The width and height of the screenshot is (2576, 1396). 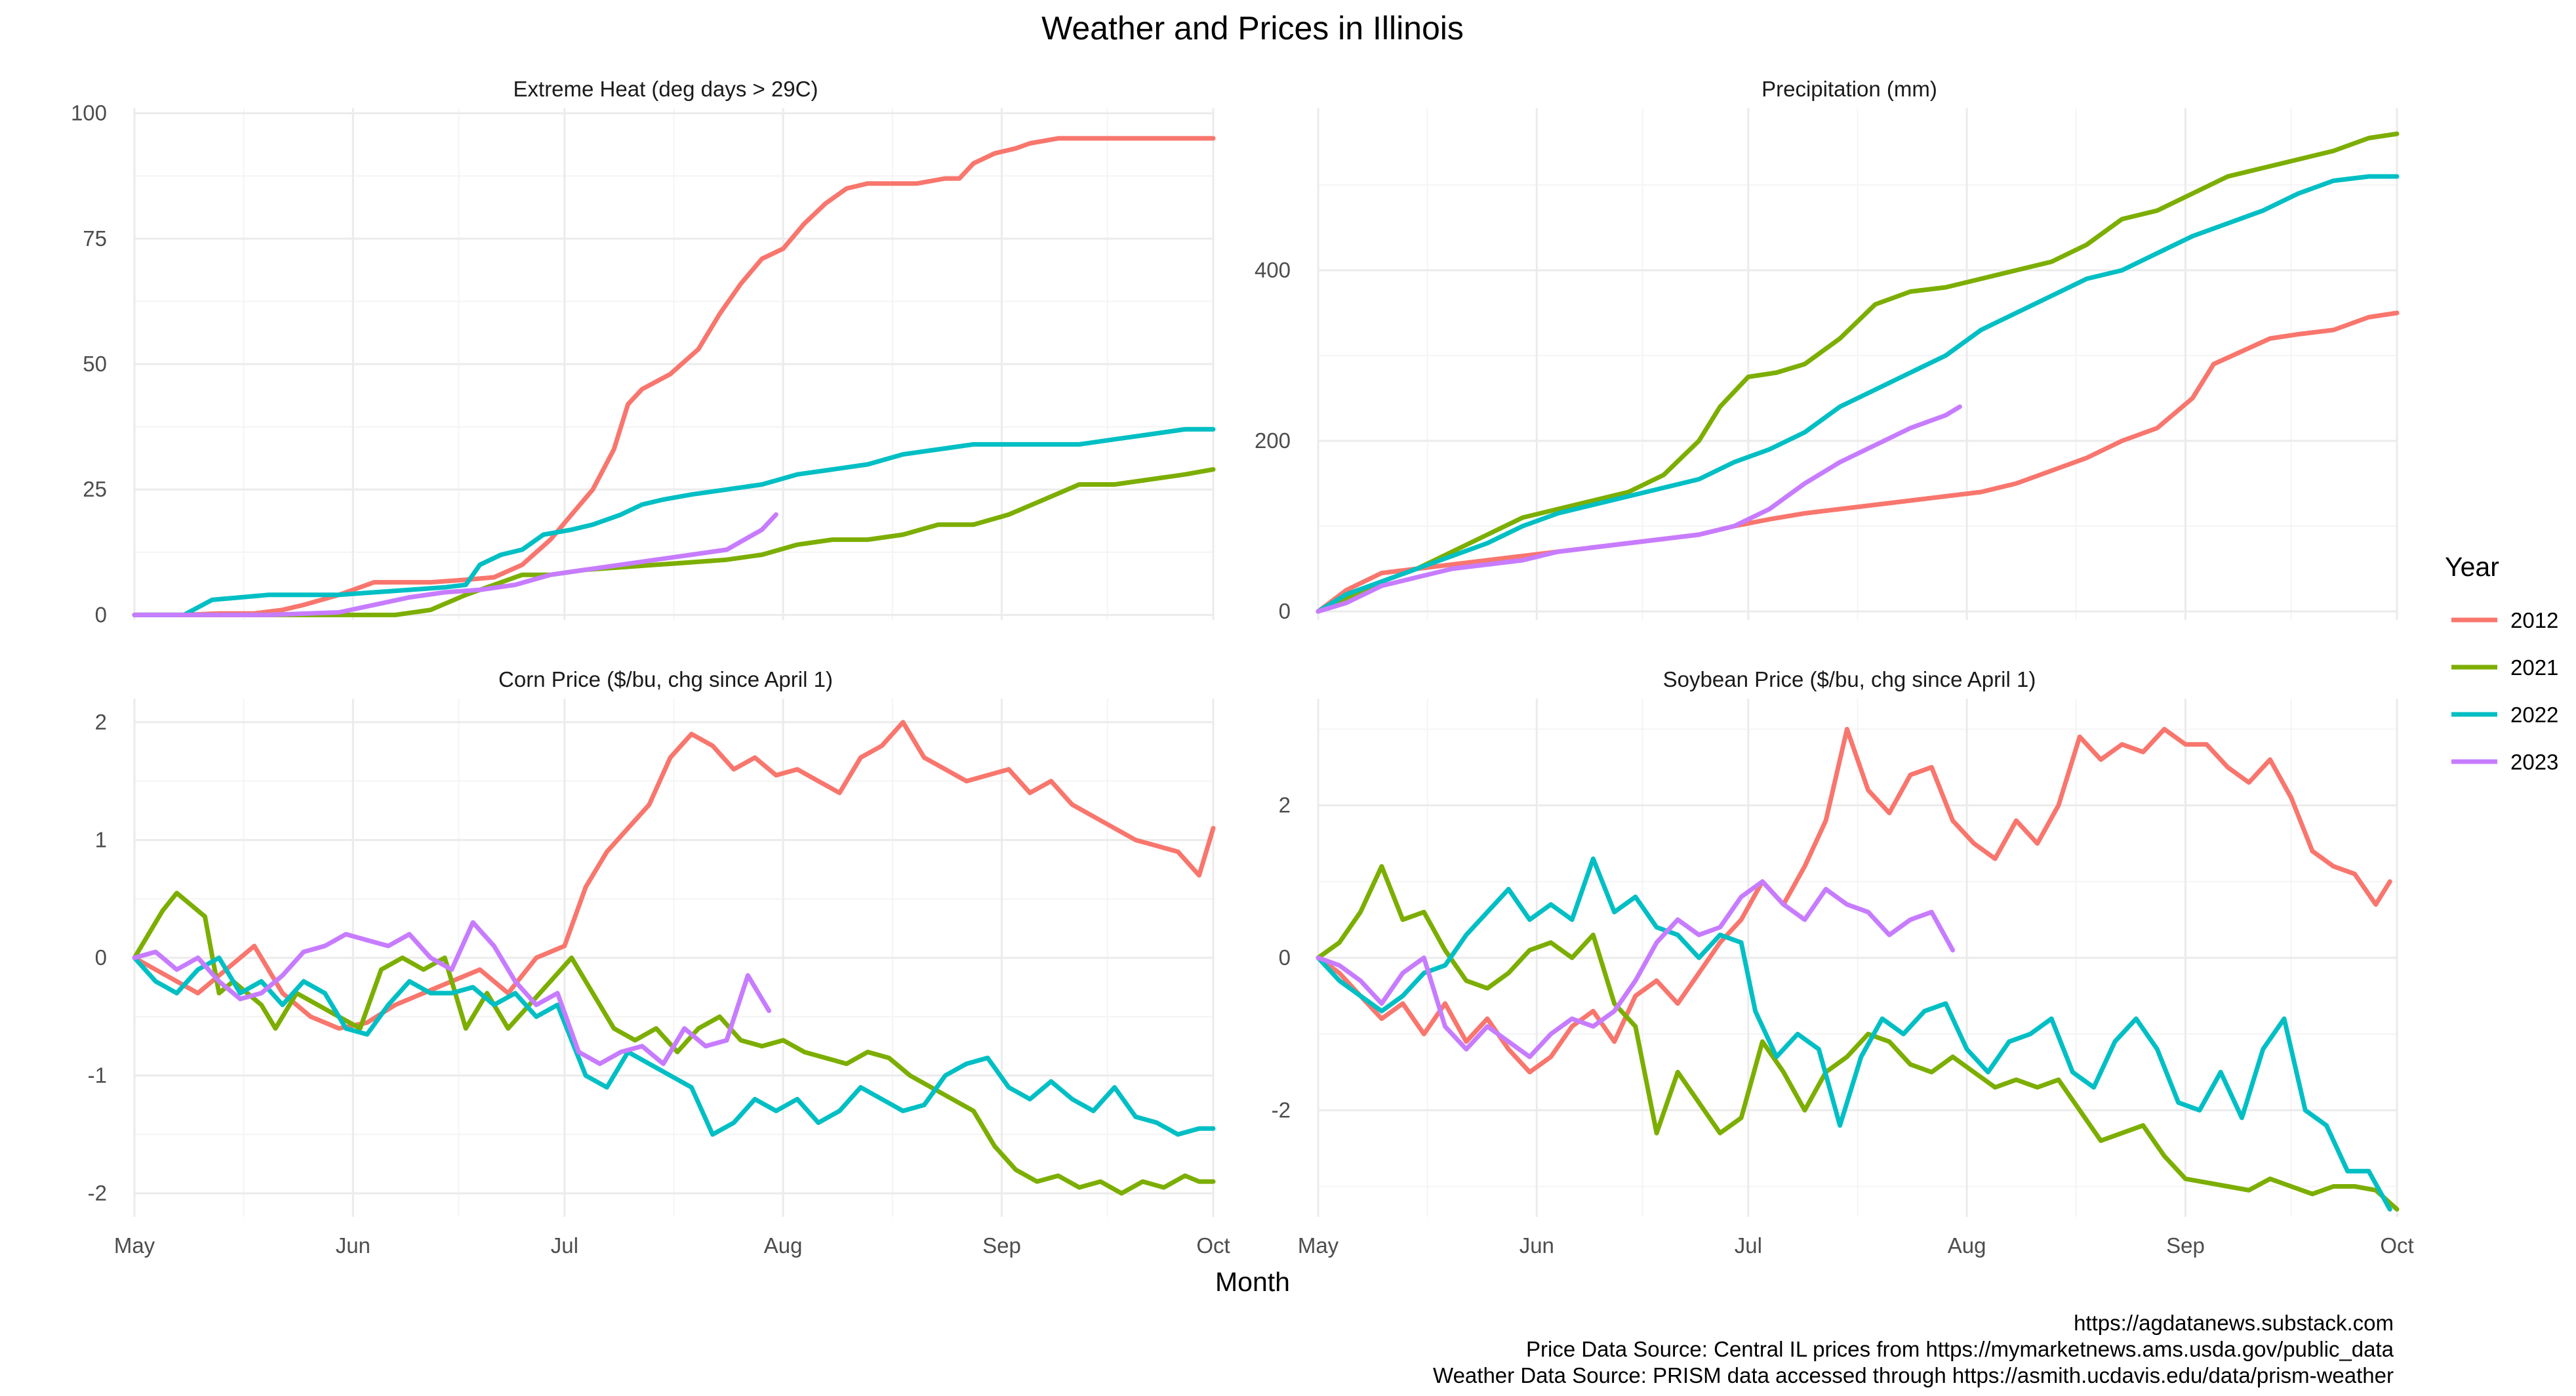 What do you see at coordinates (2504, 667) in the screenshot?
I see `legend-entry-2021: 2021` at bounding box center [2504, 667].